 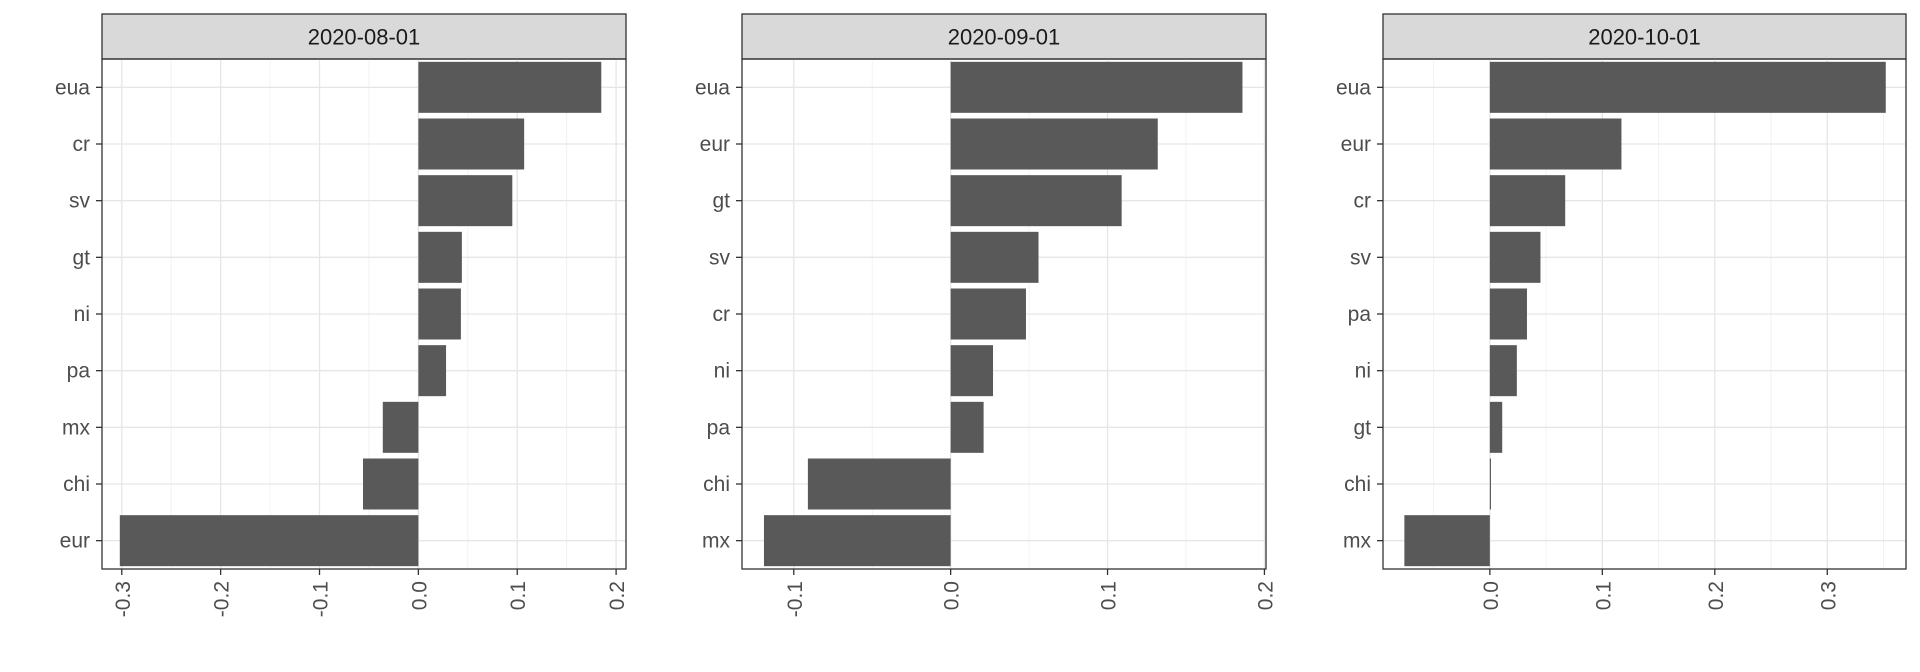 What do you see at coordinates (123, 599) in the screenshot?
I see `x-tick-label: -0.3` at bounding box center [123, 599].